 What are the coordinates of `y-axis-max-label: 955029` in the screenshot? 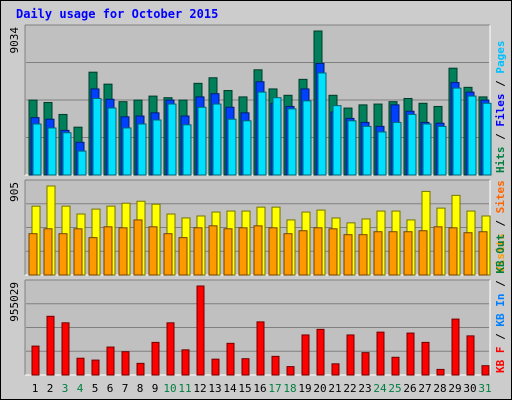 It's located at (14, 302).